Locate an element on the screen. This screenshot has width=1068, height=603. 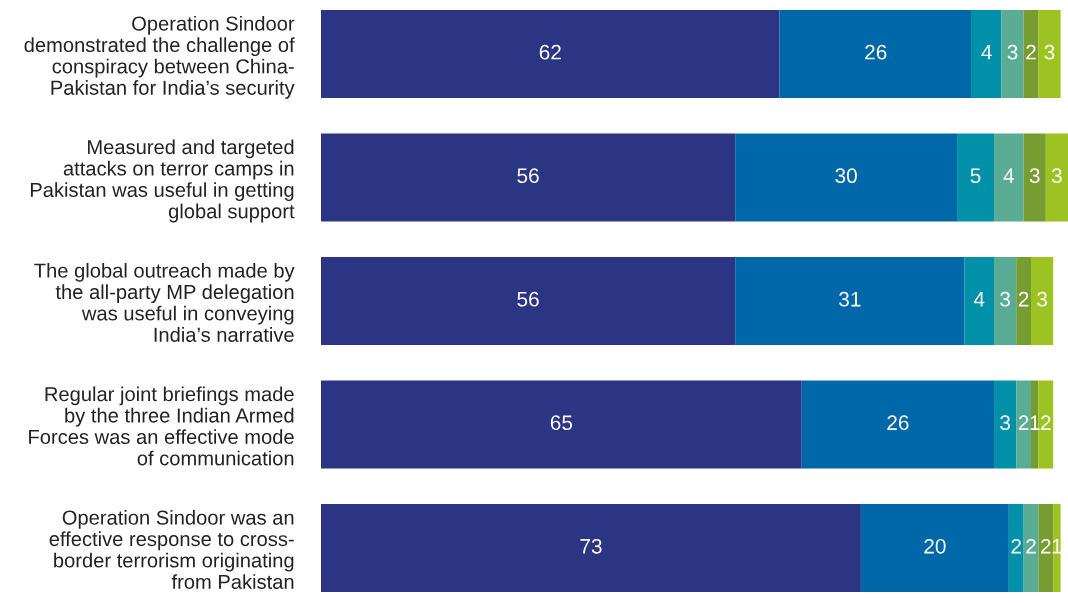
data-label: 30 is located at coordinates (846, 176).